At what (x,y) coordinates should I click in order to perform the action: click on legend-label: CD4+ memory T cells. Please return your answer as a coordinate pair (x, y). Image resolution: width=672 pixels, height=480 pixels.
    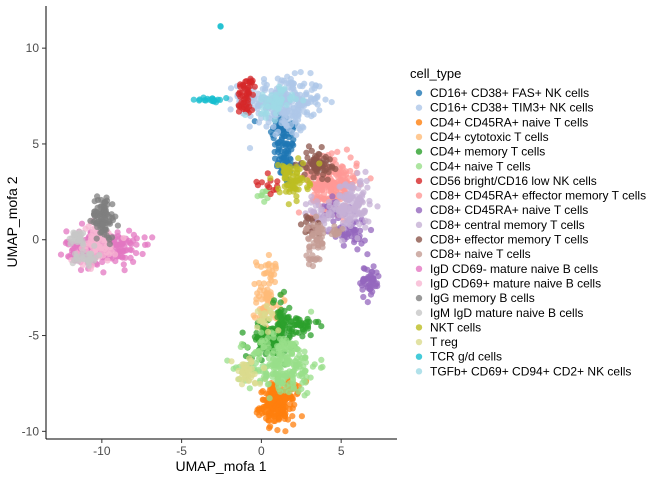
    Looking at the image, I should click on (487, 152).